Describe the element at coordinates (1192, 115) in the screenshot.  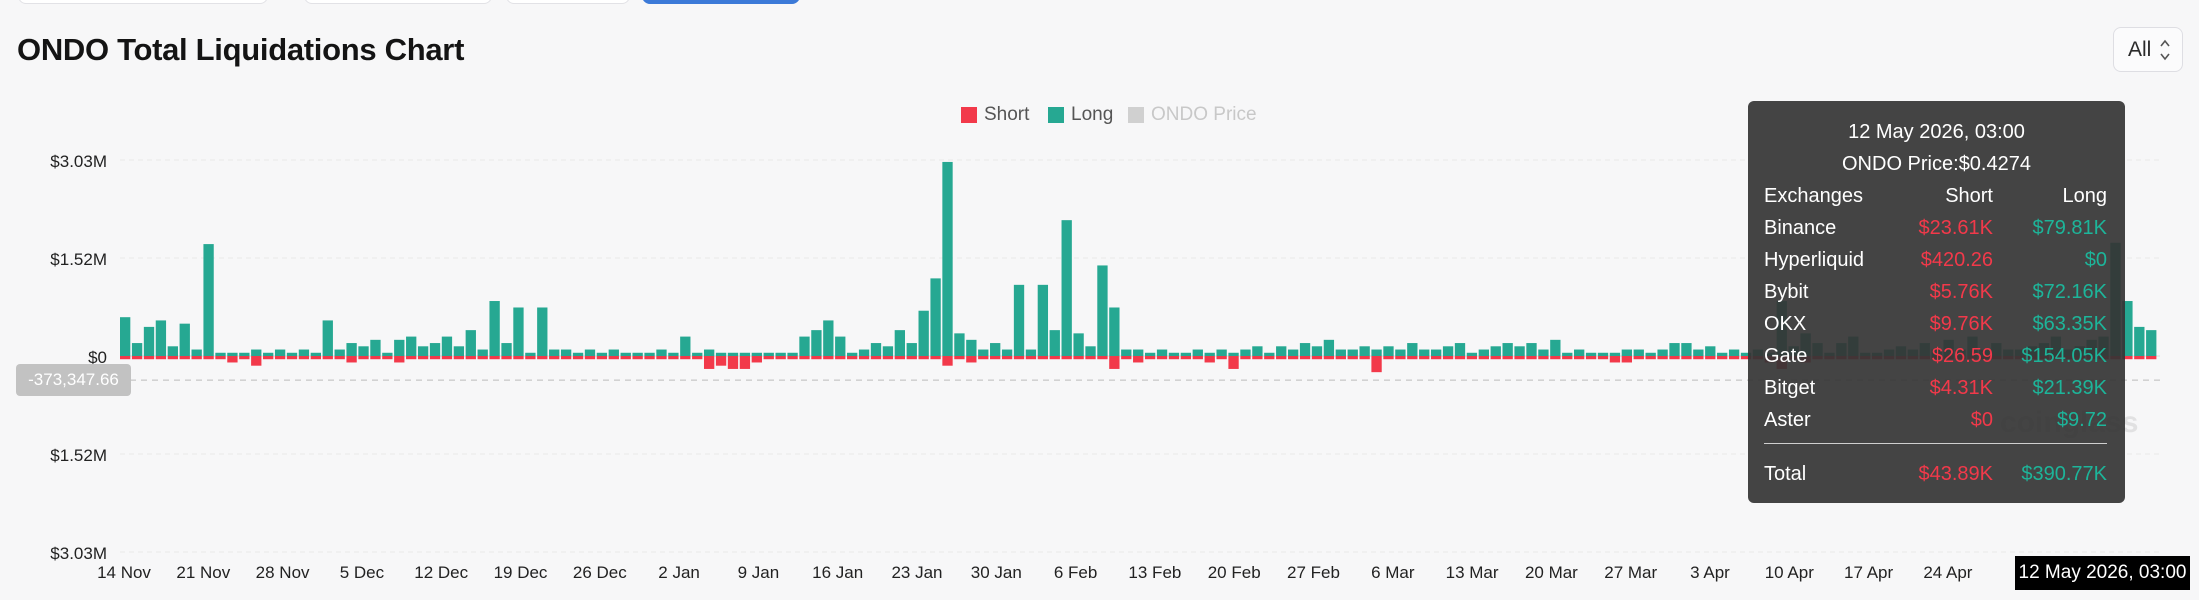
I see `legend-item-ondo-price: ONDO Price` at that location.